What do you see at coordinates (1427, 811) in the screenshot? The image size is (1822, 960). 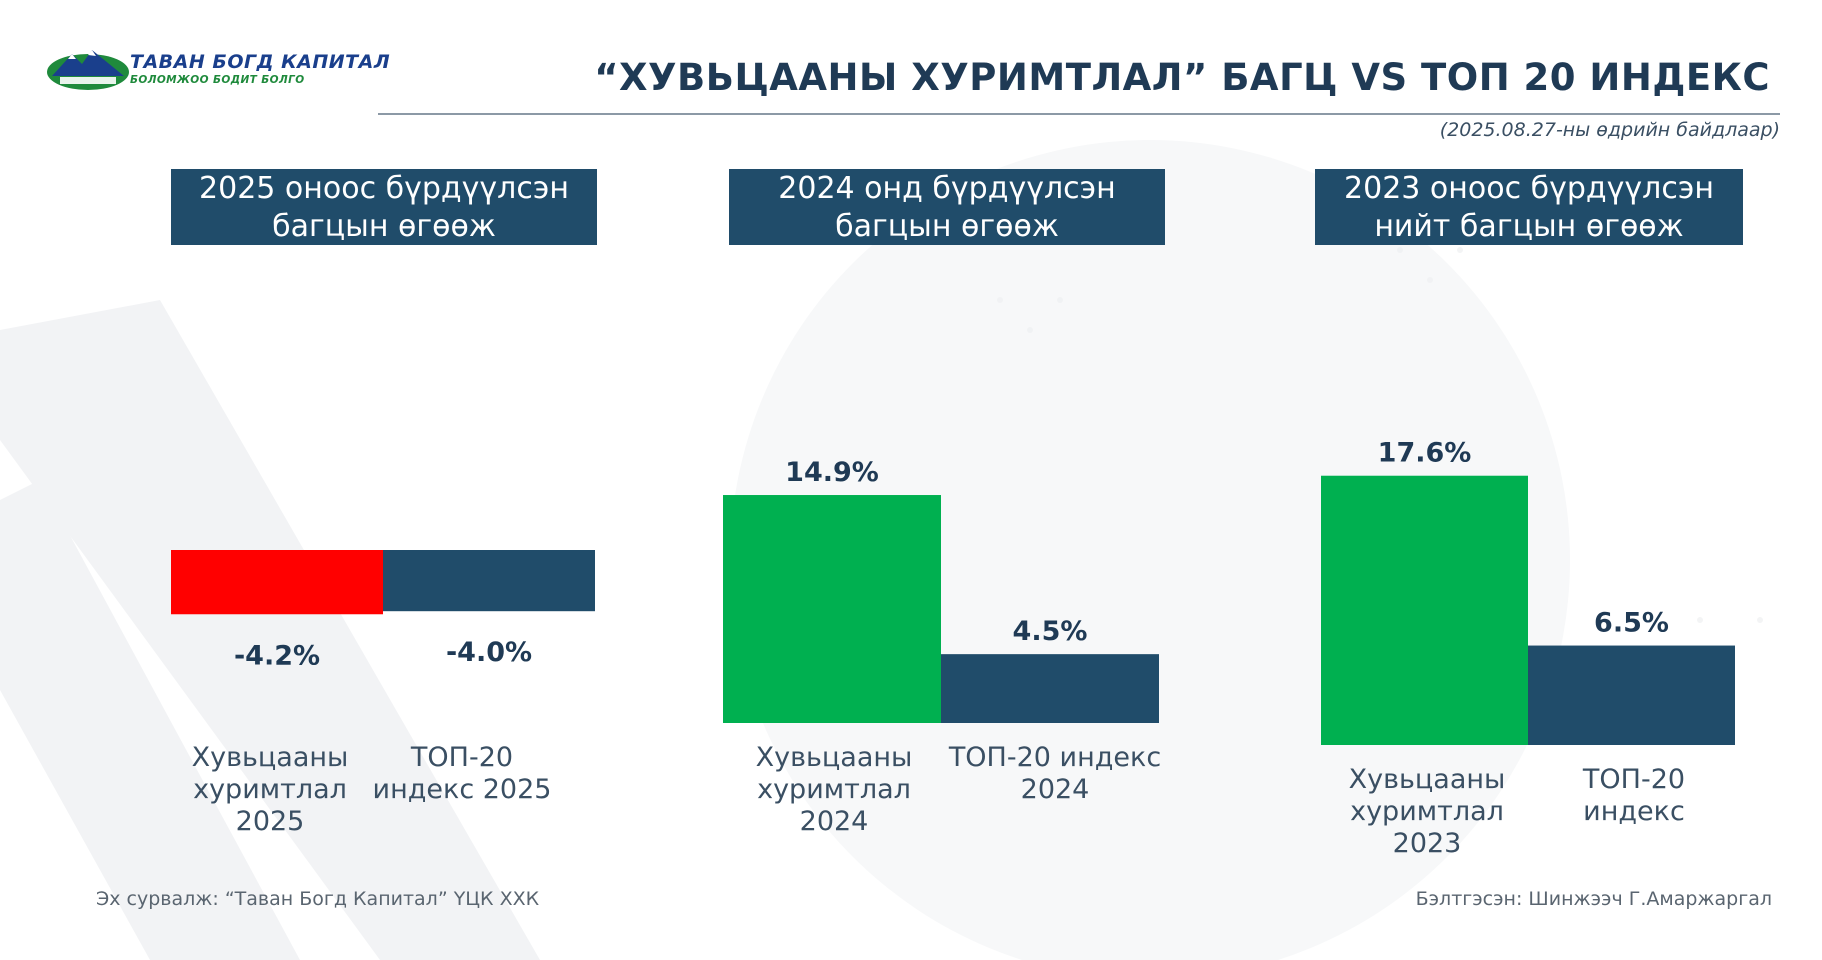 I see `category-label: Хувьцааны хуримтлал 2023` at bounding box center [1427, 811].